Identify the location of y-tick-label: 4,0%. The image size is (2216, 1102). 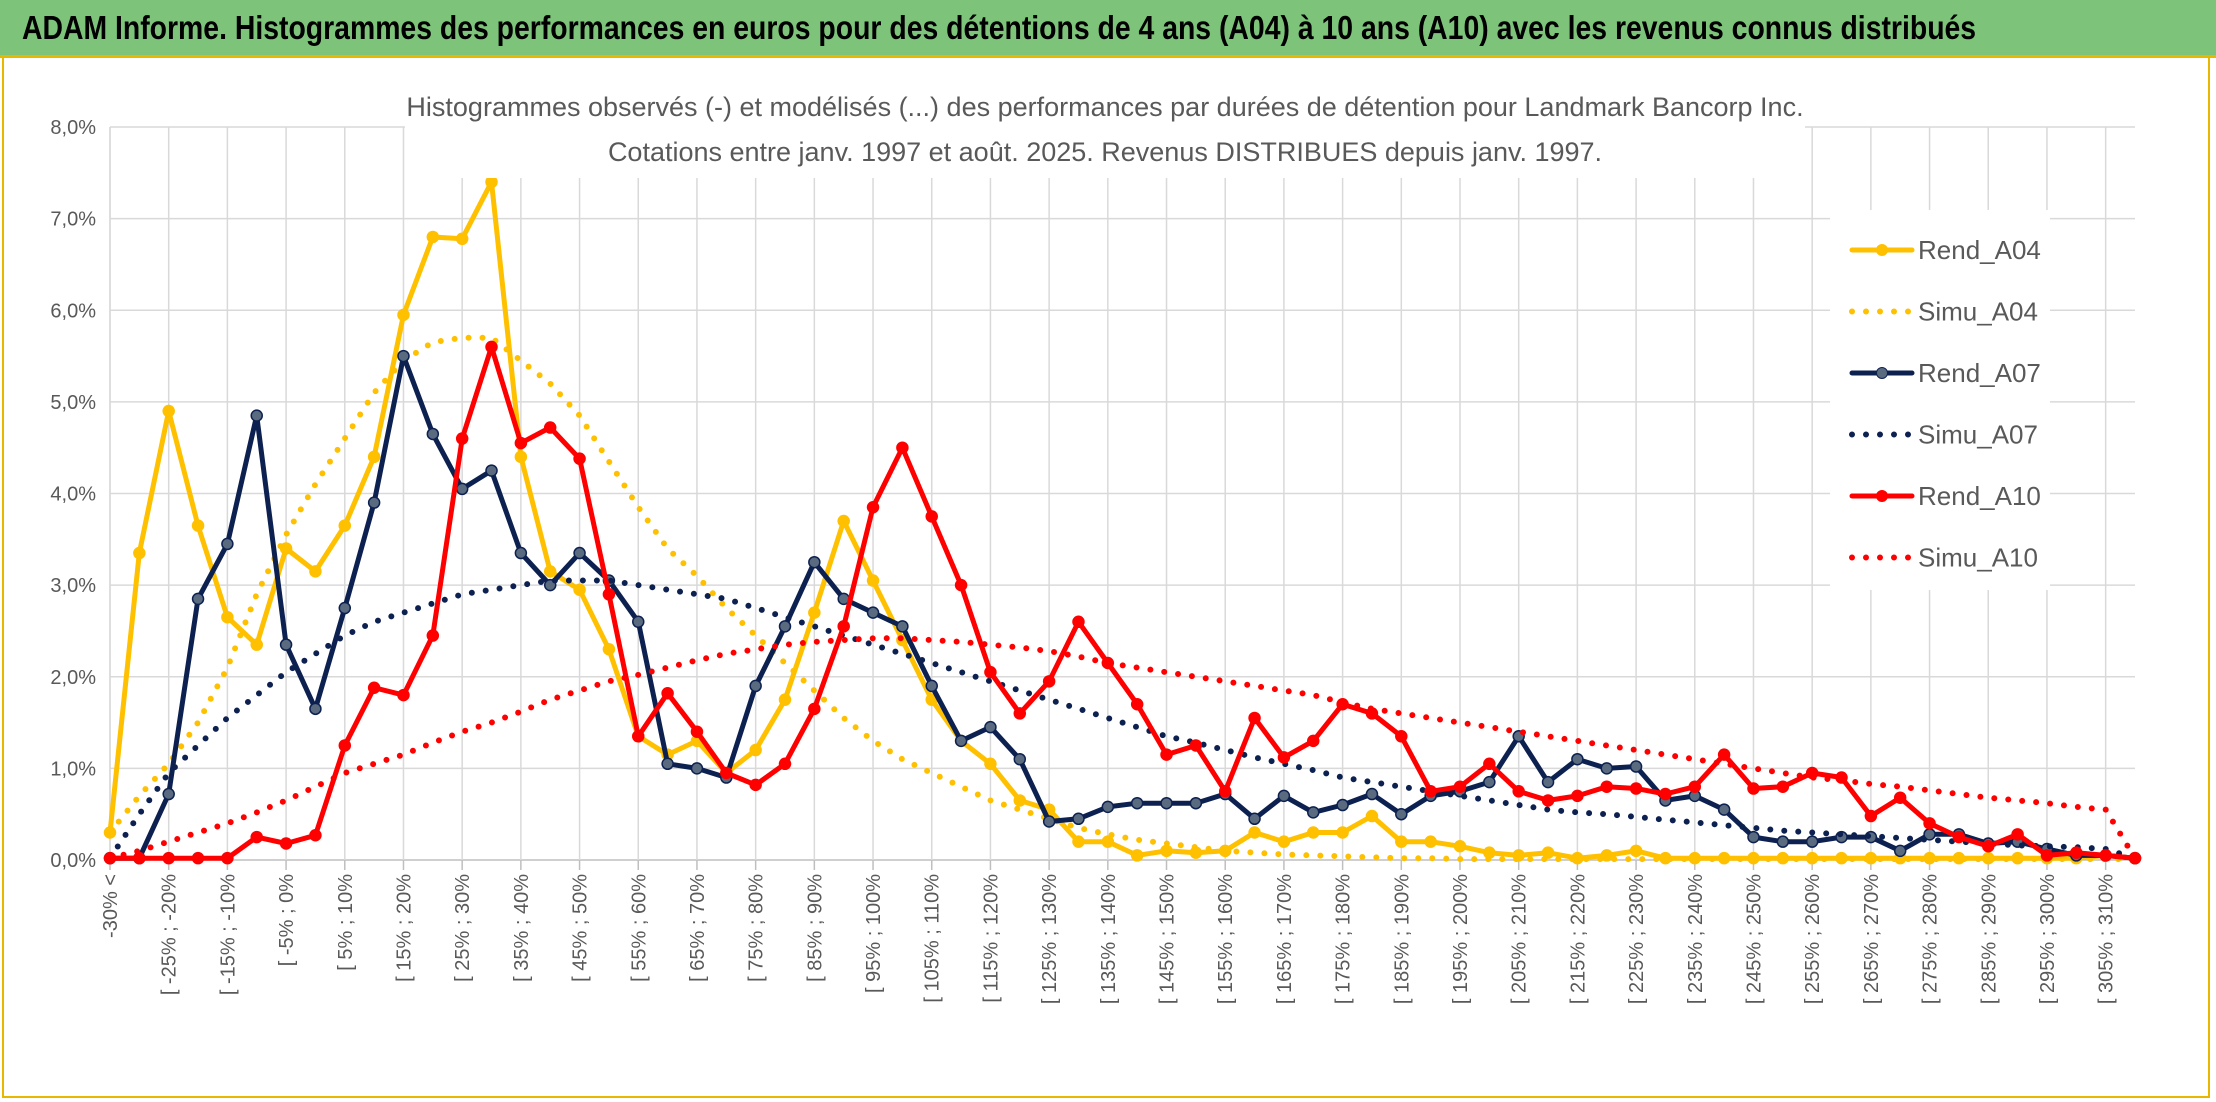
(73, 495).